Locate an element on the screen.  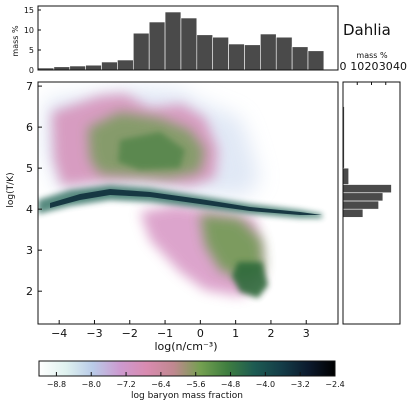
colorbar-tick-label: −3.2 is located at coordinates (299, 384).